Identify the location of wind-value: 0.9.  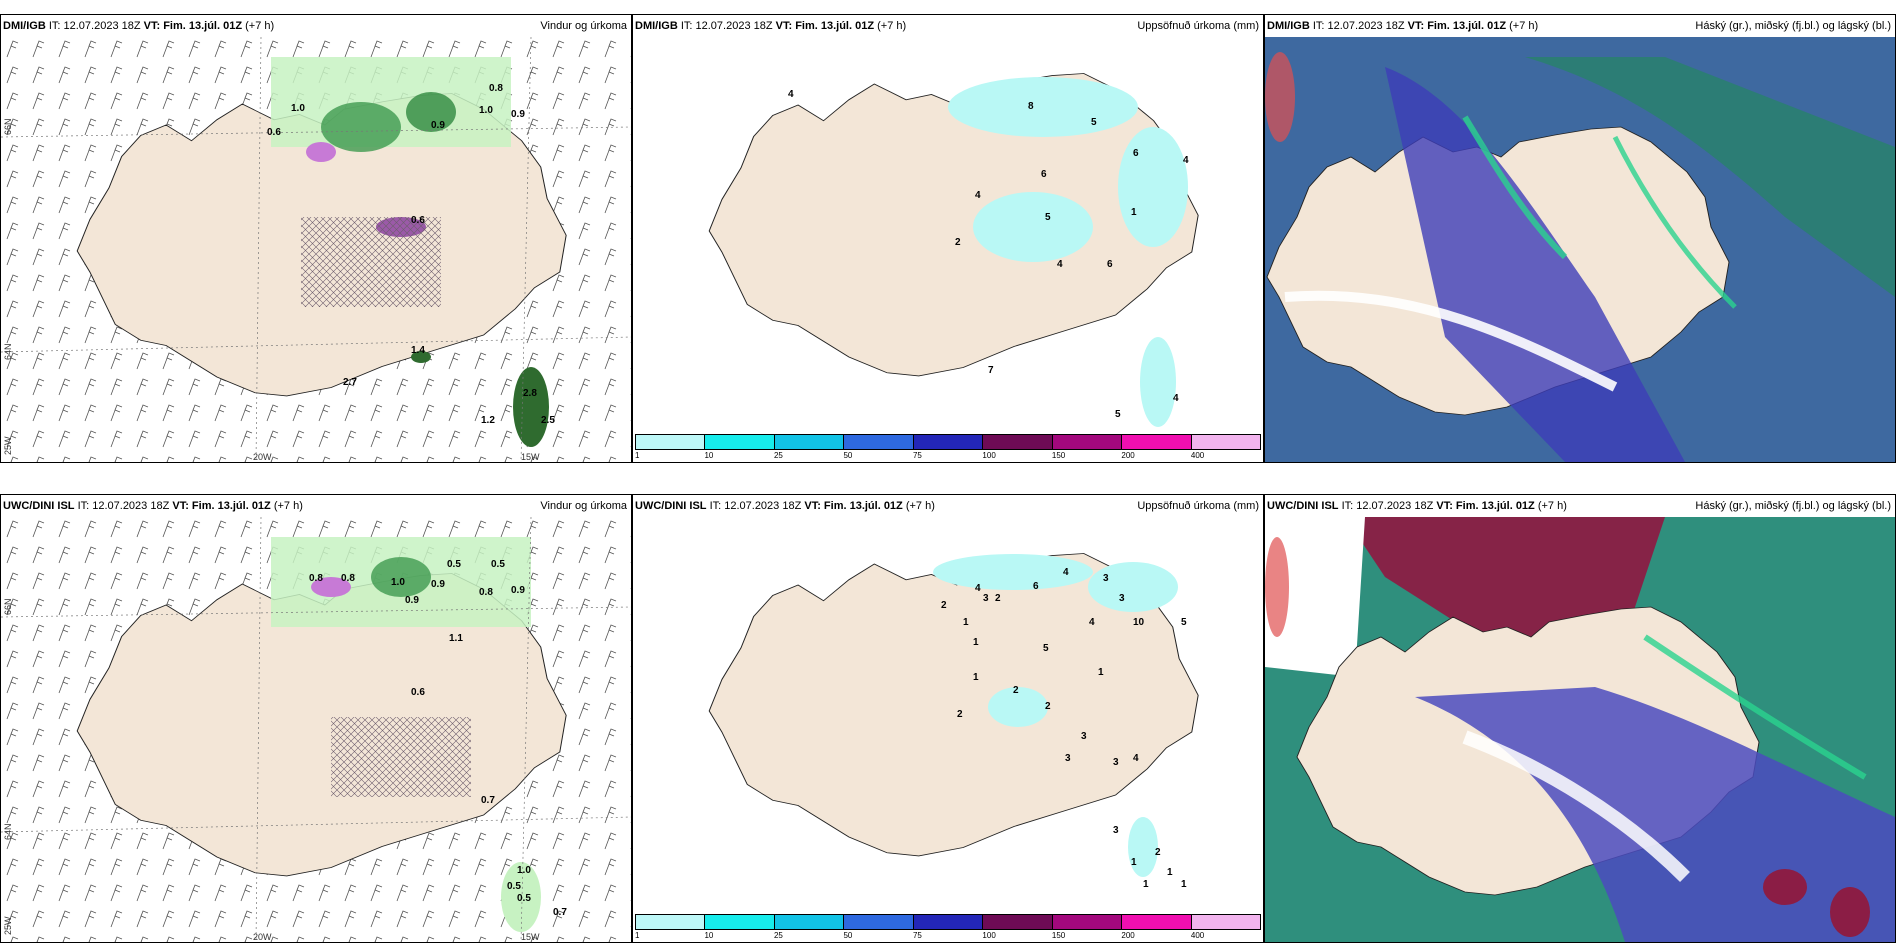
(438, 125).